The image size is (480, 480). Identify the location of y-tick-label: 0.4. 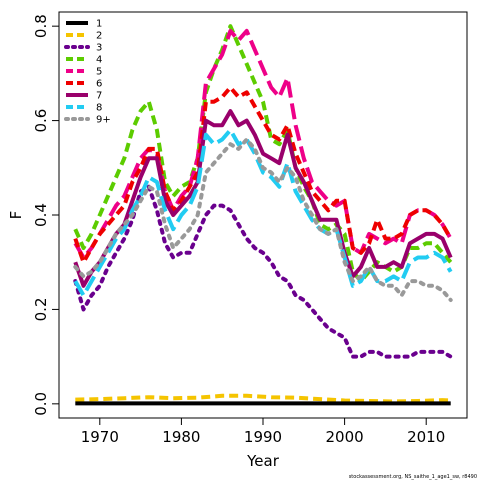
(41, 215).